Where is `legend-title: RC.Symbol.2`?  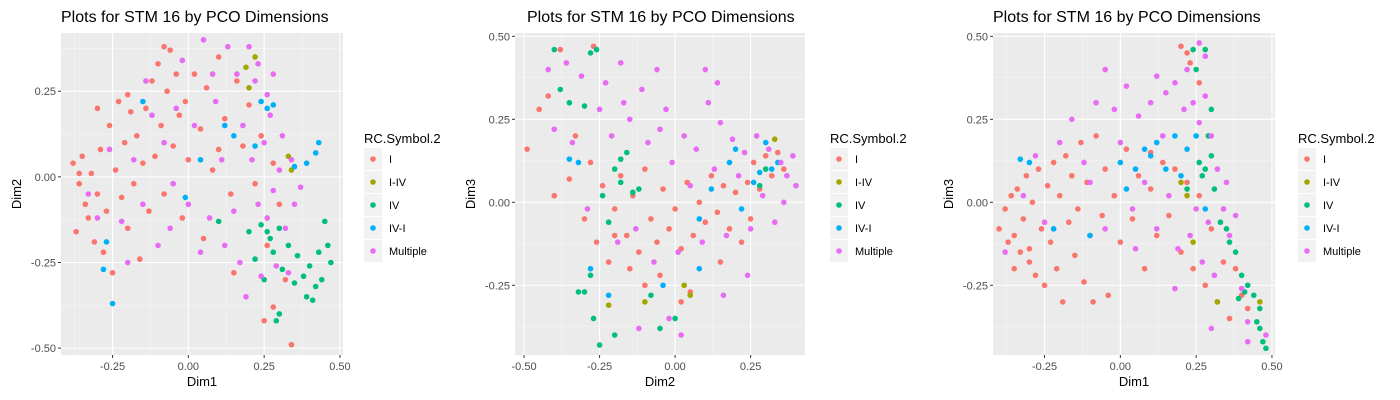
legend-title: RC.Symbol.2 is located at coordinates (1336, 138).